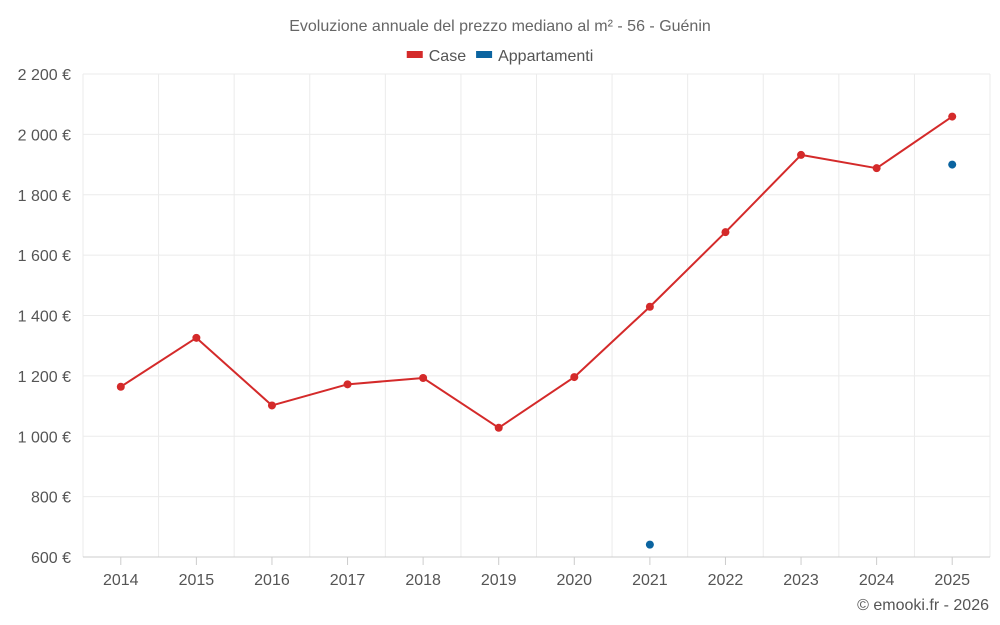 Image resolution: width=1000 pixels, height=625 pixels. I want to click on x-tick-label: 2016, so click(272, 580).